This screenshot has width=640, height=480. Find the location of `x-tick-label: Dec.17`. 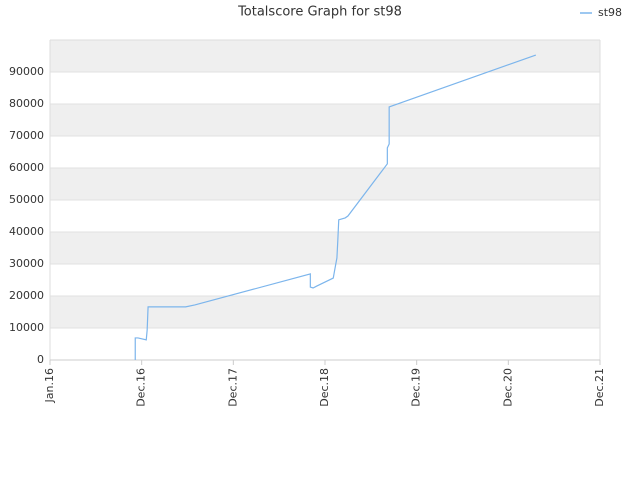

x-tick-label: Dec.17 is located at coordinates (232, 387).